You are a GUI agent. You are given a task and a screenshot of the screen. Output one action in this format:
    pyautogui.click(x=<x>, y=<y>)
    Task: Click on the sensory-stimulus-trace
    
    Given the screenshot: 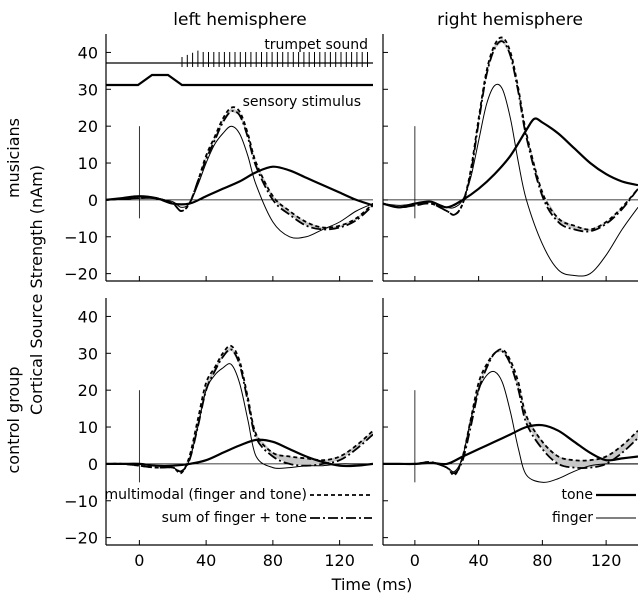 What is the action you would take?
    pyautogui.click(x=239, y=80)
    